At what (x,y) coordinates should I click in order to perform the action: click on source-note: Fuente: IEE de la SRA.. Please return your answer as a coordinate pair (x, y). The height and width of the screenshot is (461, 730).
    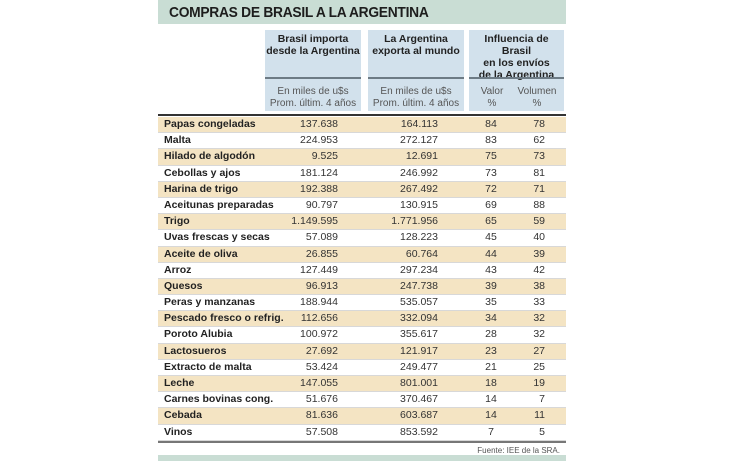
    Looking at the image, I should click on (518, 450).